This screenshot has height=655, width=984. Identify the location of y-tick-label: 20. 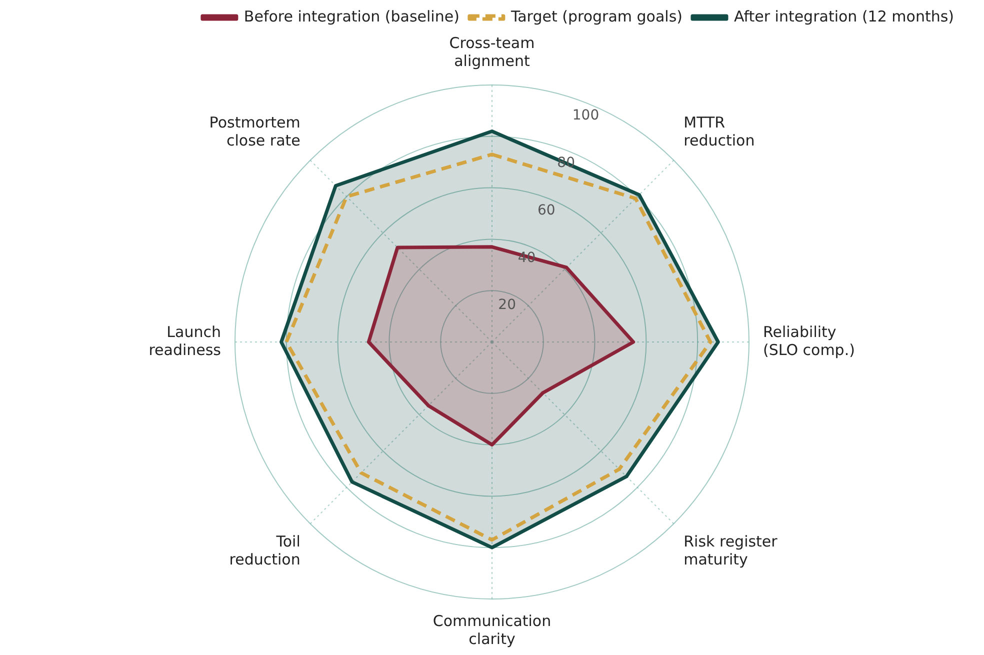
(507, 305).